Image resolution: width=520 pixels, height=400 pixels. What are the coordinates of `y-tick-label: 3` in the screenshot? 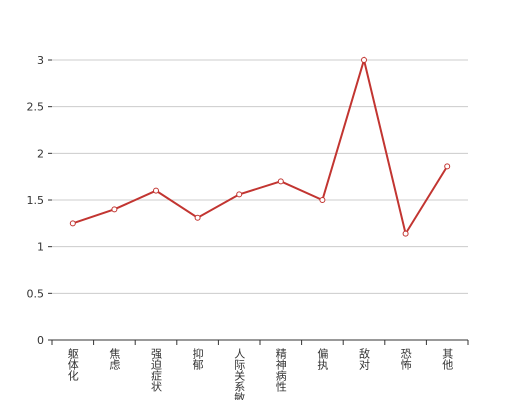 It's located at (40, 60).